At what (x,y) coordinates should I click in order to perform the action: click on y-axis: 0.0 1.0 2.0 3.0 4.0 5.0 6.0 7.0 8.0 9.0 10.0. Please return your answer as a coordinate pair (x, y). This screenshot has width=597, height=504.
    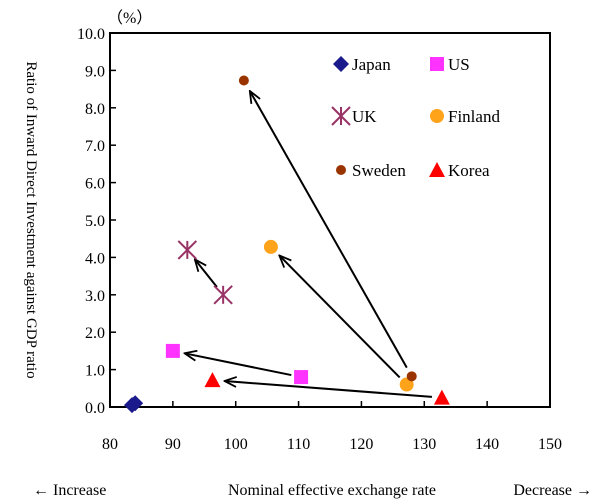
    Looking at the image, I should click on (96, 221).